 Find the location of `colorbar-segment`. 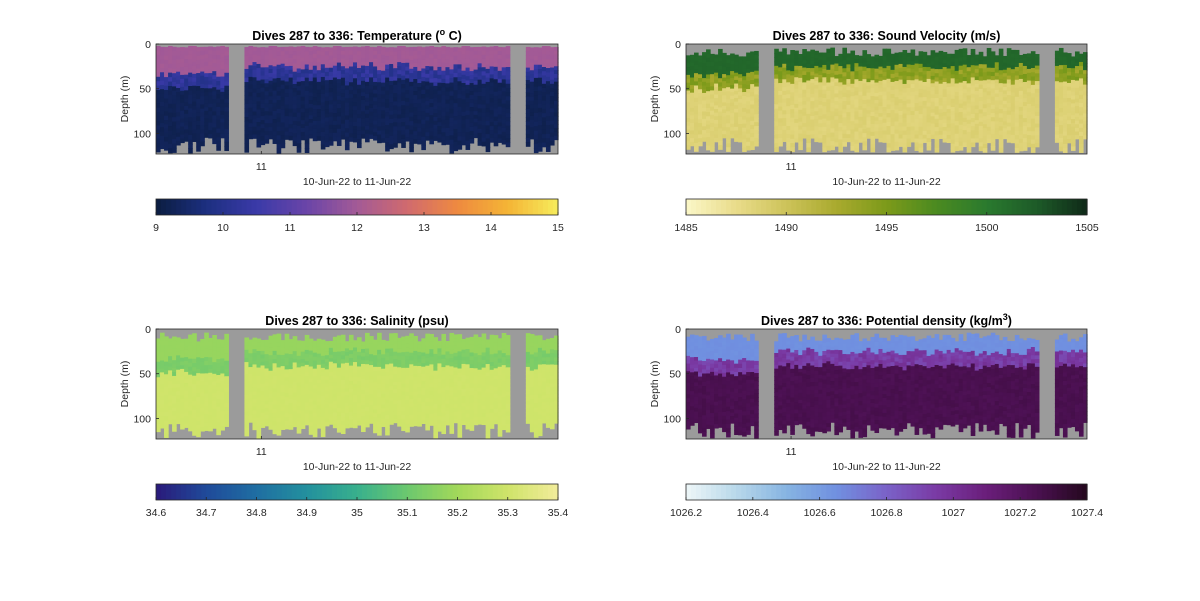

colorbar-segment is located at coordinates (944, 207).